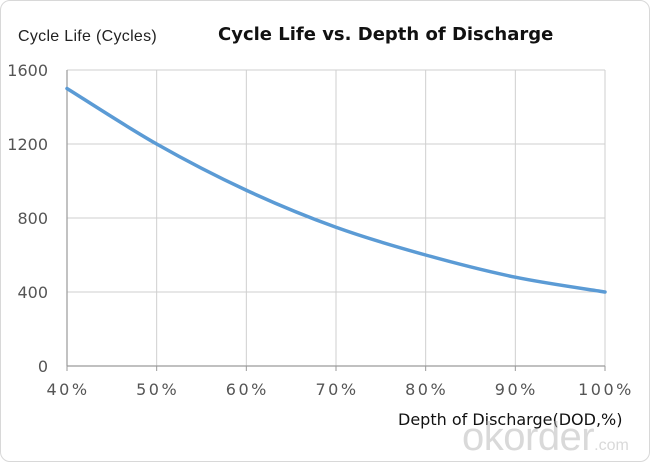 This screenshot has width=650, height=462. I want to click on watermark: okorder.com, so click(545, 437).